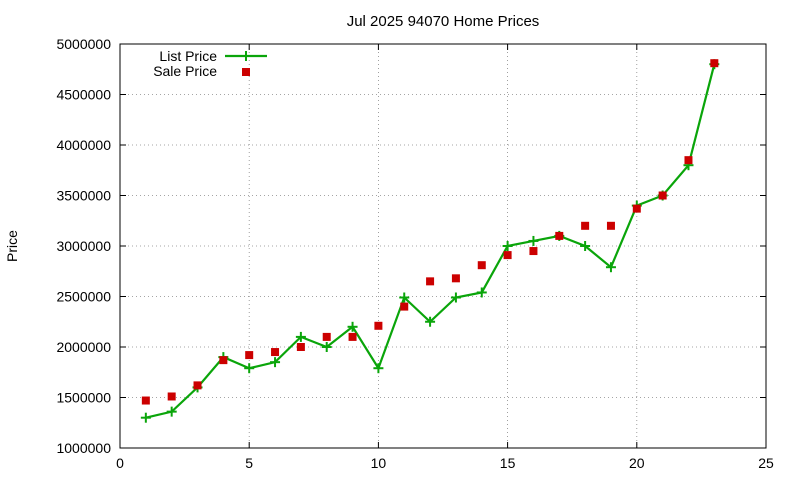 The height and width of the screenshot is (480, 800). I want to click on y-tick-label: 2500000, so click(83, 297).